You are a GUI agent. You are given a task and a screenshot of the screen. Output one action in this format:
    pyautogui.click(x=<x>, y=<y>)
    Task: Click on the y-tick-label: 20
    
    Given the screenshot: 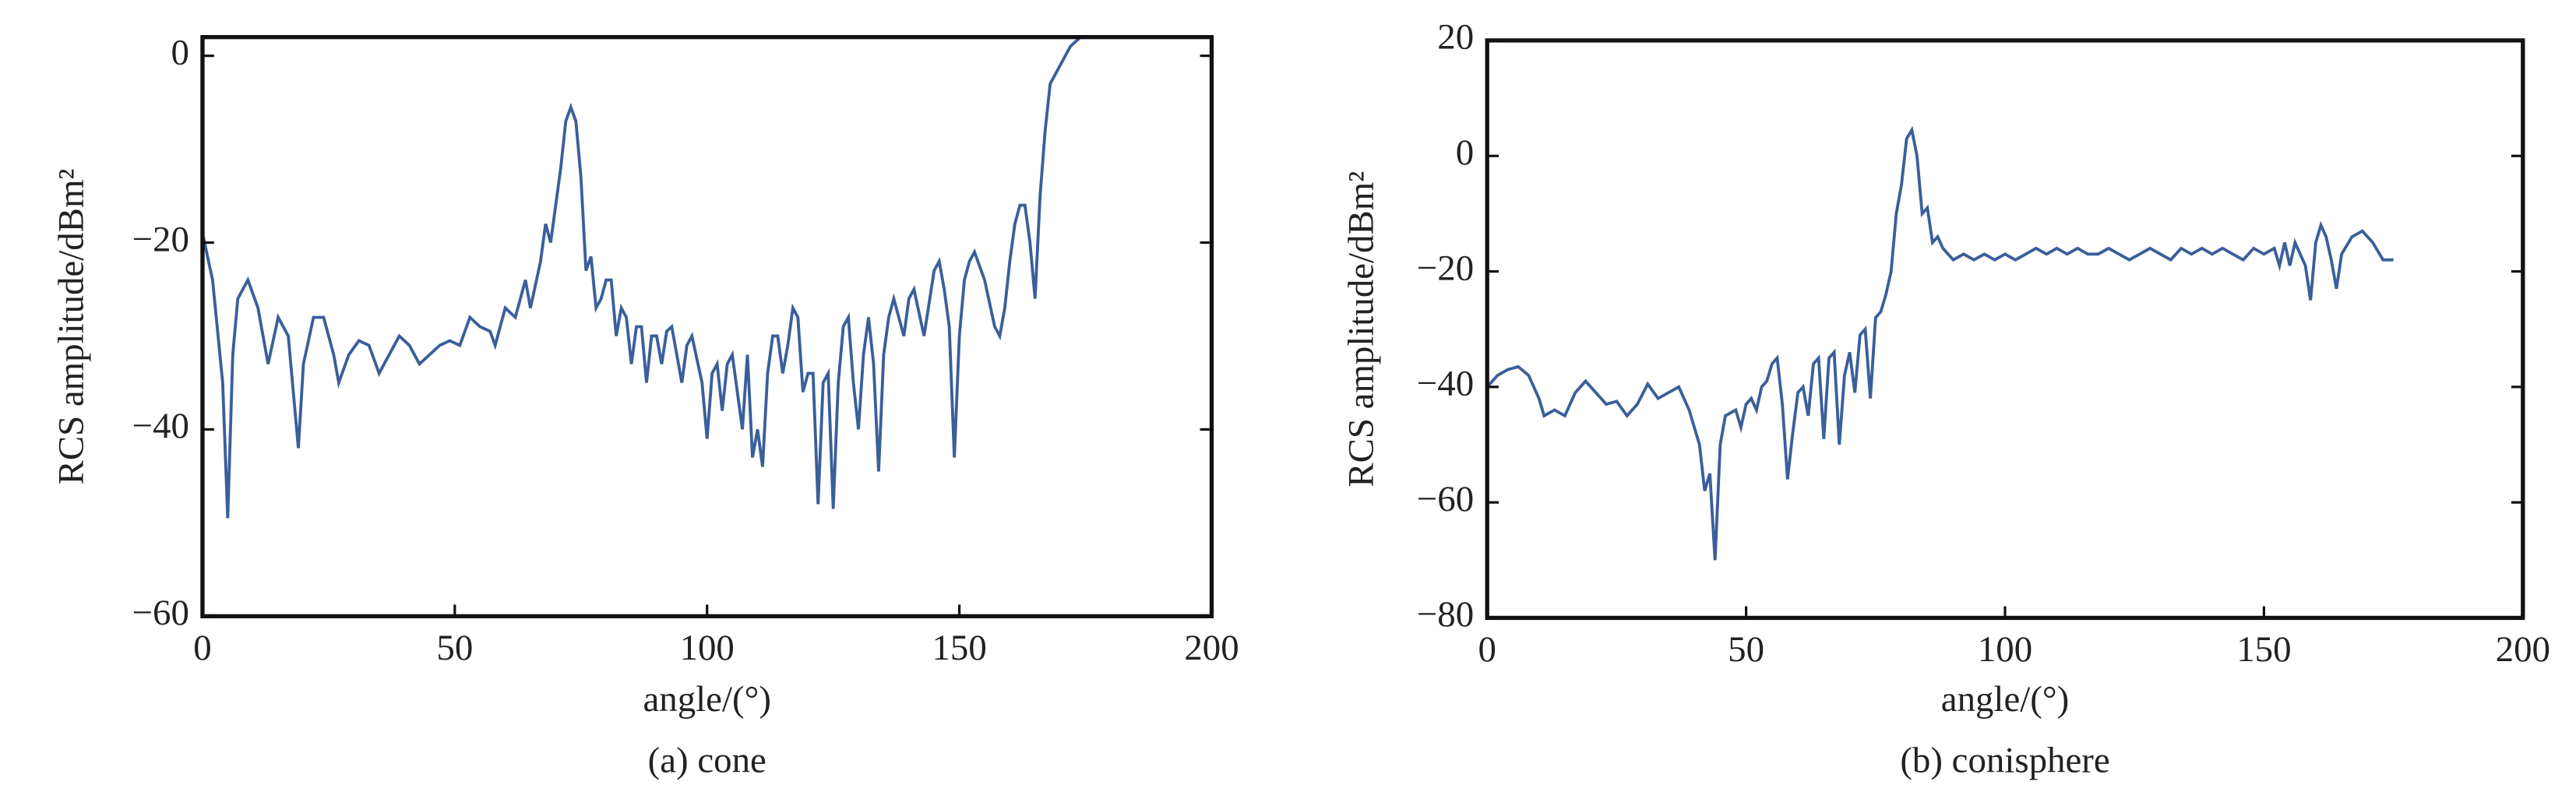 What is the action you would take?
    pyautogui.click(x=1455, y=37)
    